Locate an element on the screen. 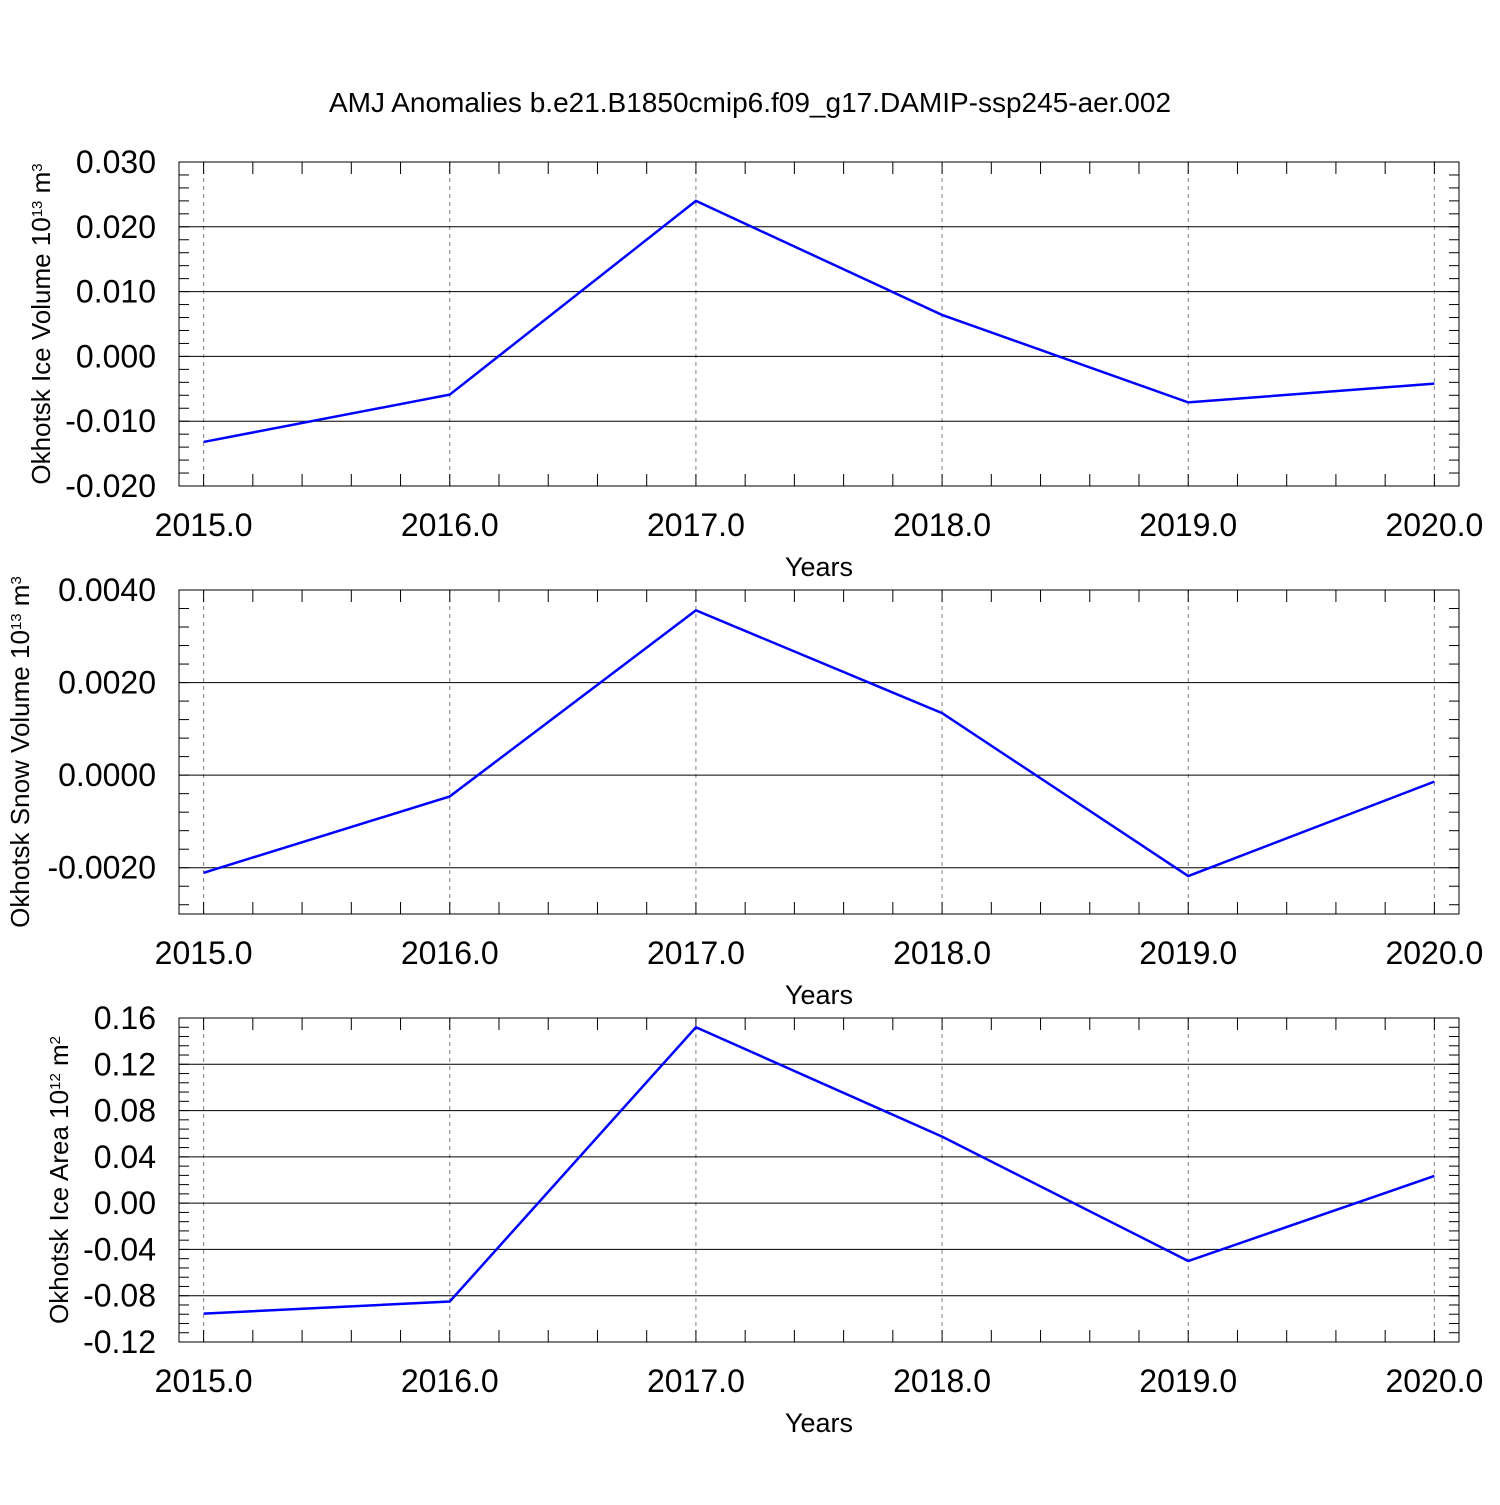 The width and height of the screenshot is (1500, 1505). y-tick-label: 0.0000 is located at coordinates (107, 775).